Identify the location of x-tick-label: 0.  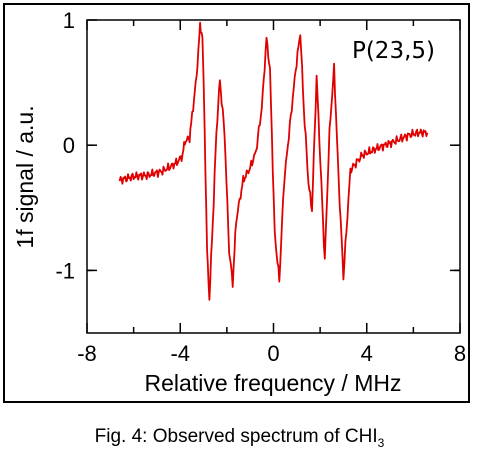
(273, 353).